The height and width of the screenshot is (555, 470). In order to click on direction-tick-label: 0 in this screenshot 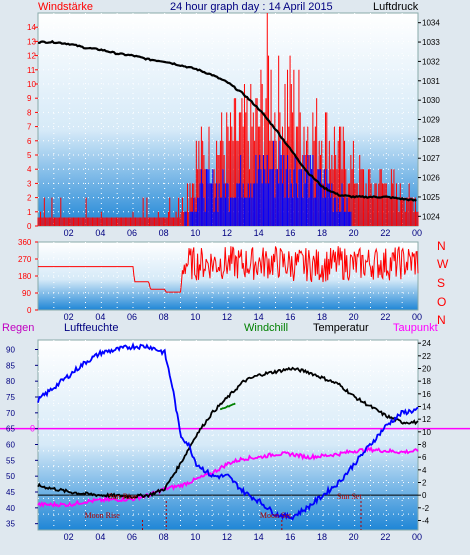, I will do `click(29, 310)`.